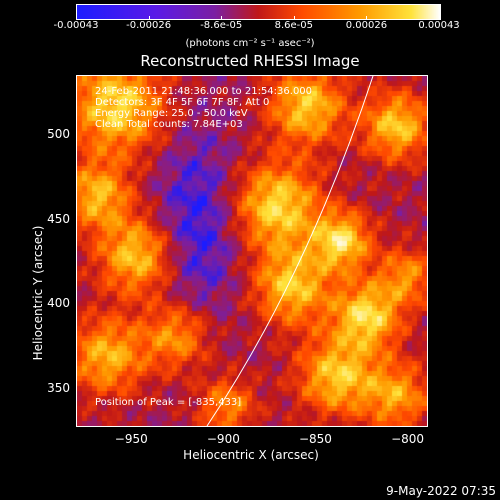 The image size is (500, 500). Describe the element at coordinates (58, 303) in the screenshot. I see `y-tick-label: 400` at that location.